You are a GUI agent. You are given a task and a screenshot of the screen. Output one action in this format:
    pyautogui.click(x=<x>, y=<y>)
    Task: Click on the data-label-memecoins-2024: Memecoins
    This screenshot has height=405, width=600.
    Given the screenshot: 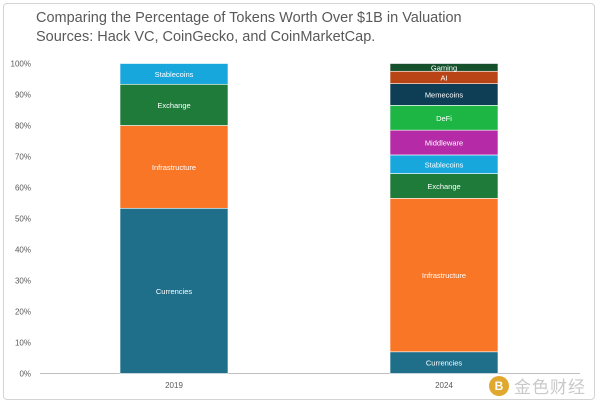 What is the action you would take?
    pyautogui.click(x=444, y=95)
    